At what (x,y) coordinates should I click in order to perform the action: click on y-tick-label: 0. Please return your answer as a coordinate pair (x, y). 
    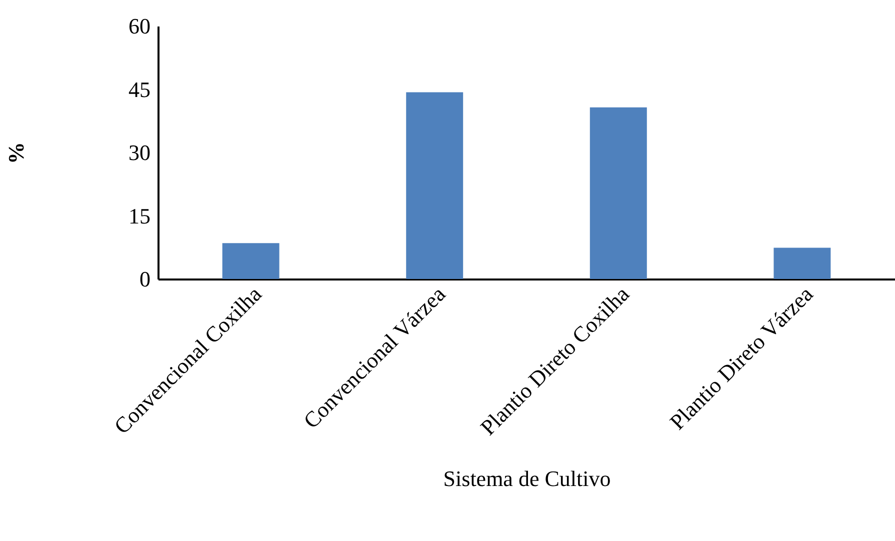
    Looking at the image, I should click on (145, 279).